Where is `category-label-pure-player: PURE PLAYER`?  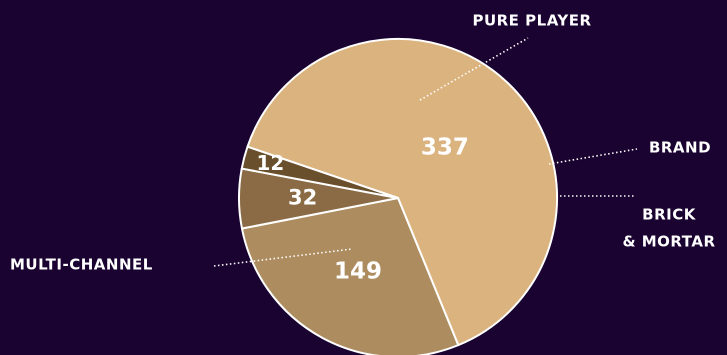 category-label-pure-player: PURE PLAYER is located at coordinates (531, 21).